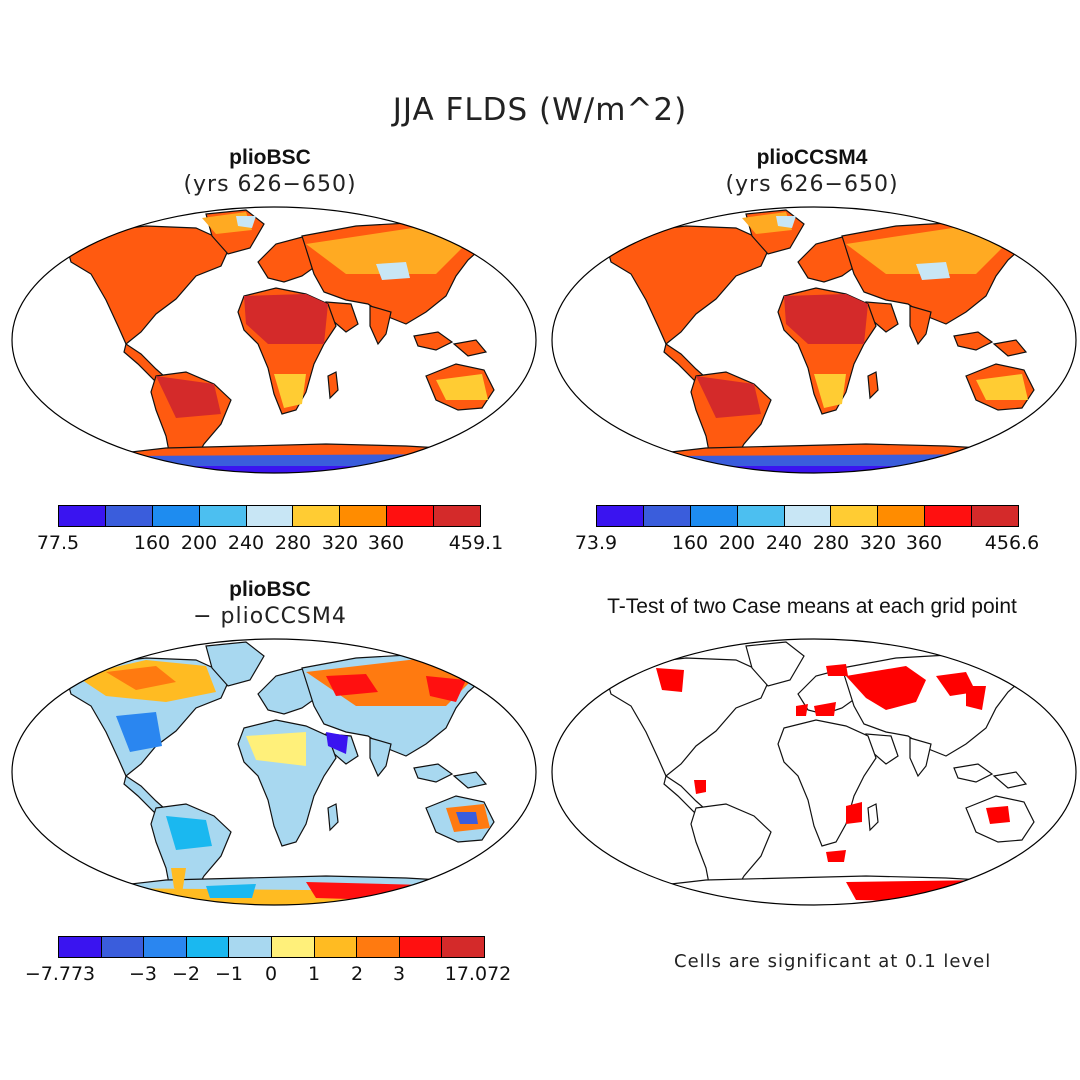 The width and height of the screenshot is (1080, 1080). I want to click on colorbar-label: 3, so click(399, 974).